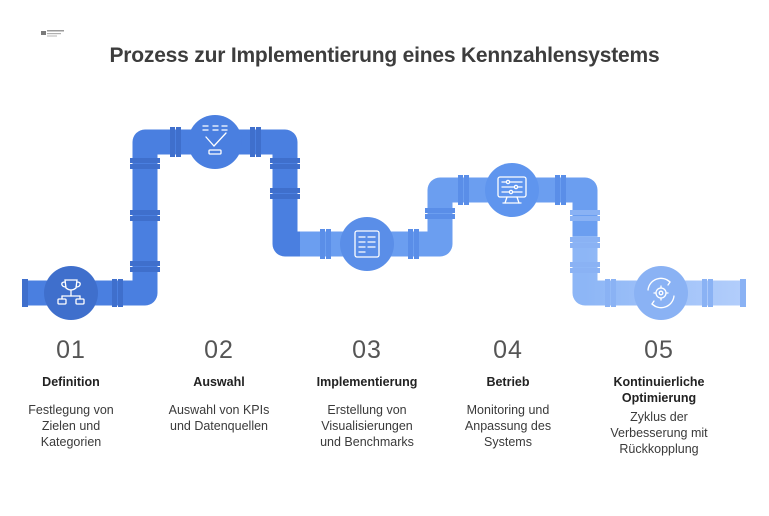 Image resolution: width=769 pixels, height=516 pixels. Describe the element at coordinates (367, 350) in the screenshot. I see `step-number: 03` at that location.